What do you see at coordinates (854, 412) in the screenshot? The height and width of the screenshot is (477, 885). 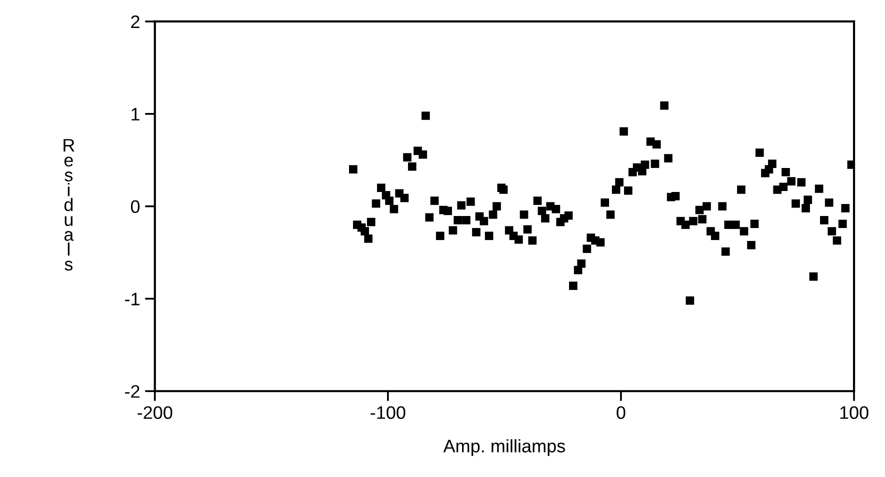 I see `x-tick-label: 100` at bounding box center [854, 412].